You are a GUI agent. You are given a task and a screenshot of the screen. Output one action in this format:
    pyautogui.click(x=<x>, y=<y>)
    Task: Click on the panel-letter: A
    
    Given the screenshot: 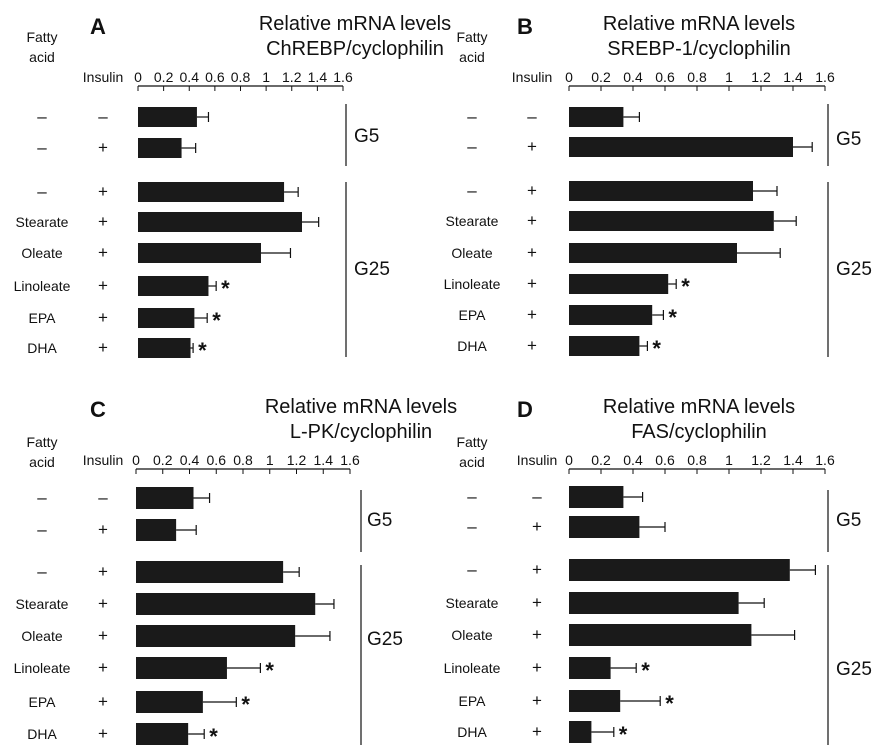 What is the action you would take?
    pyautogui.click(x=98, y=26)
    